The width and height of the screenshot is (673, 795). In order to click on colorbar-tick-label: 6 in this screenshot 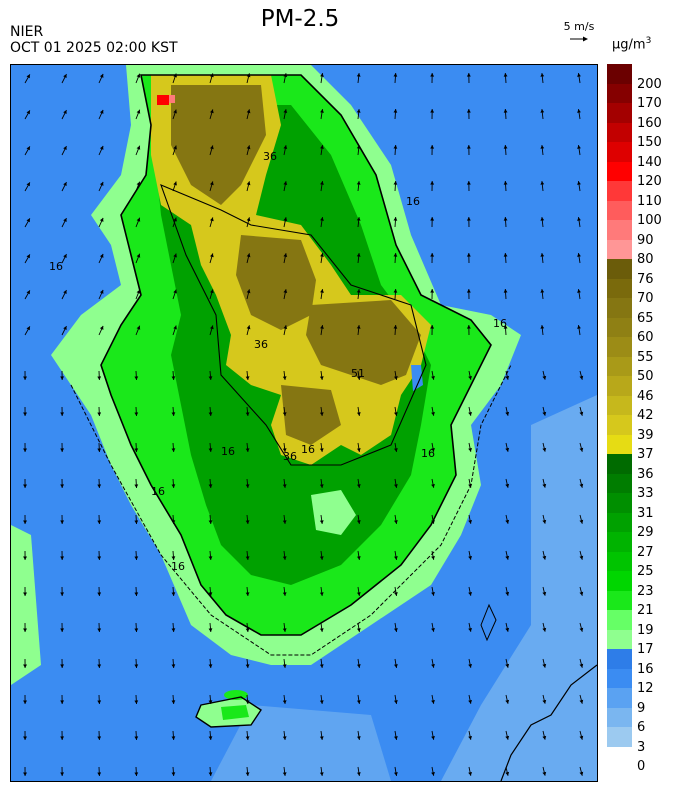, I will do `click(641, 727)`.